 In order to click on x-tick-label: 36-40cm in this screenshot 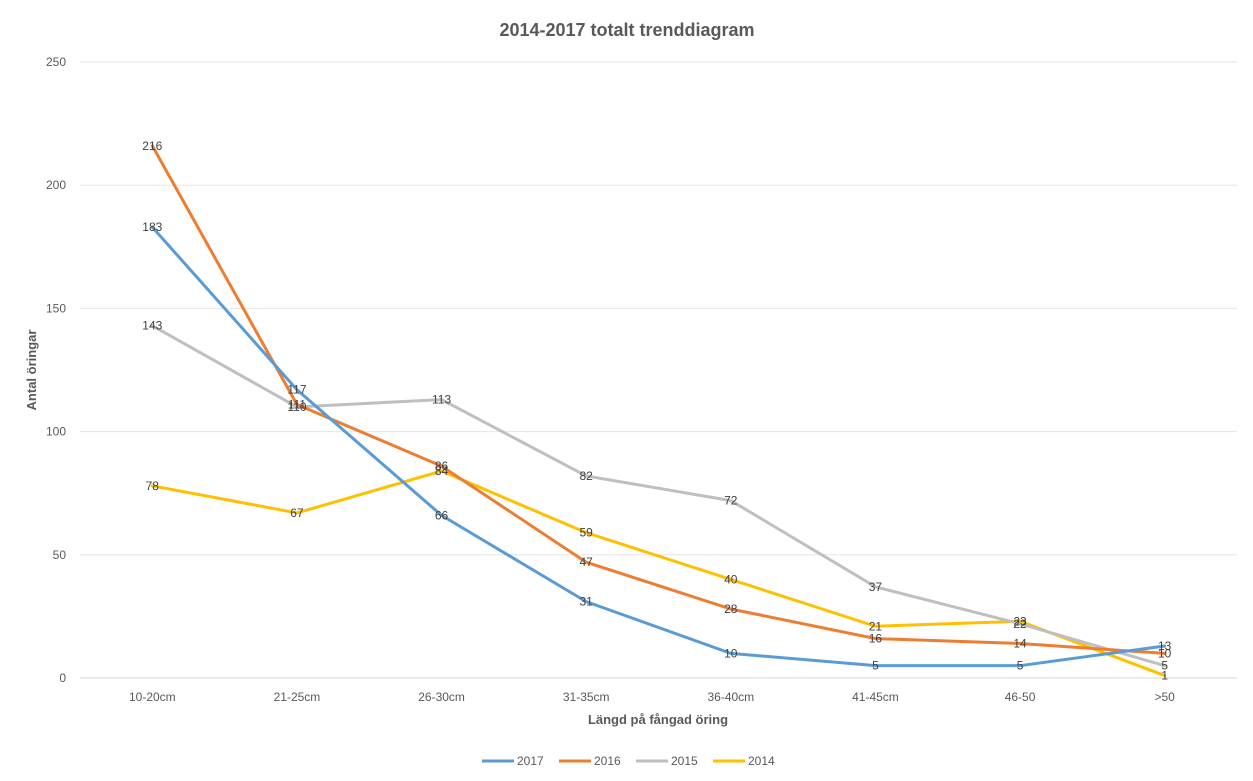, I will do `click(730, 697)`.